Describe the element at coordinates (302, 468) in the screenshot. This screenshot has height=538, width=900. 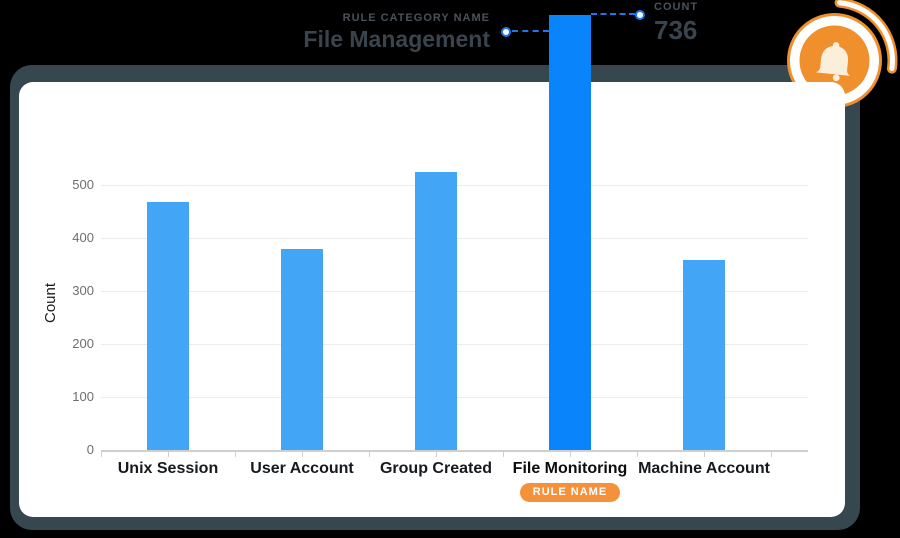
I see `category-label-user-account: User Account` at that location.